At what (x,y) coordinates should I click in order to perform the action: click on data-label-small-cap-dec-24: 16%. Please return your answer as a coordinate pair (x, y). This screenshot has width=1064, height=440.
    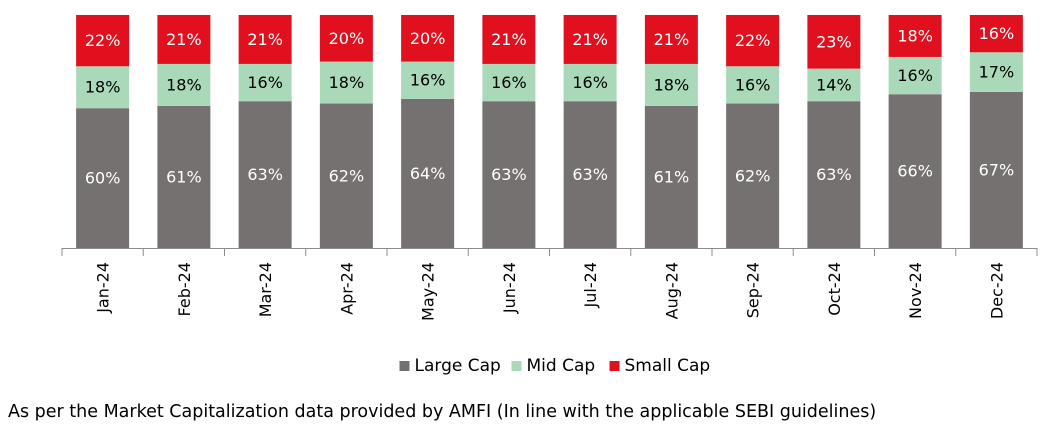
    Looking at the image, I should click on (997, 33).